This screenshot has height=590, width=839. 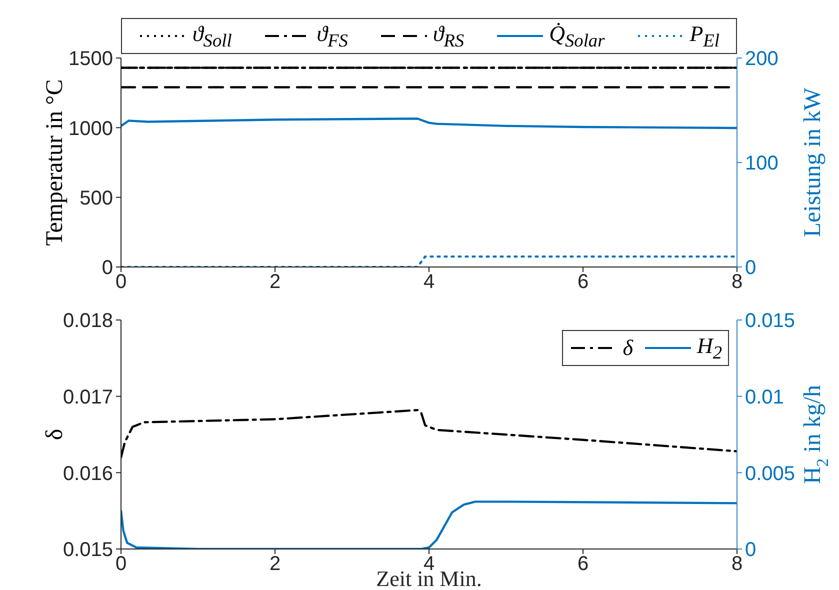 What do you see at coordinates (627, 348) in the screenshot?
I see `legend-label: δ` at bounding box center [627, 348].